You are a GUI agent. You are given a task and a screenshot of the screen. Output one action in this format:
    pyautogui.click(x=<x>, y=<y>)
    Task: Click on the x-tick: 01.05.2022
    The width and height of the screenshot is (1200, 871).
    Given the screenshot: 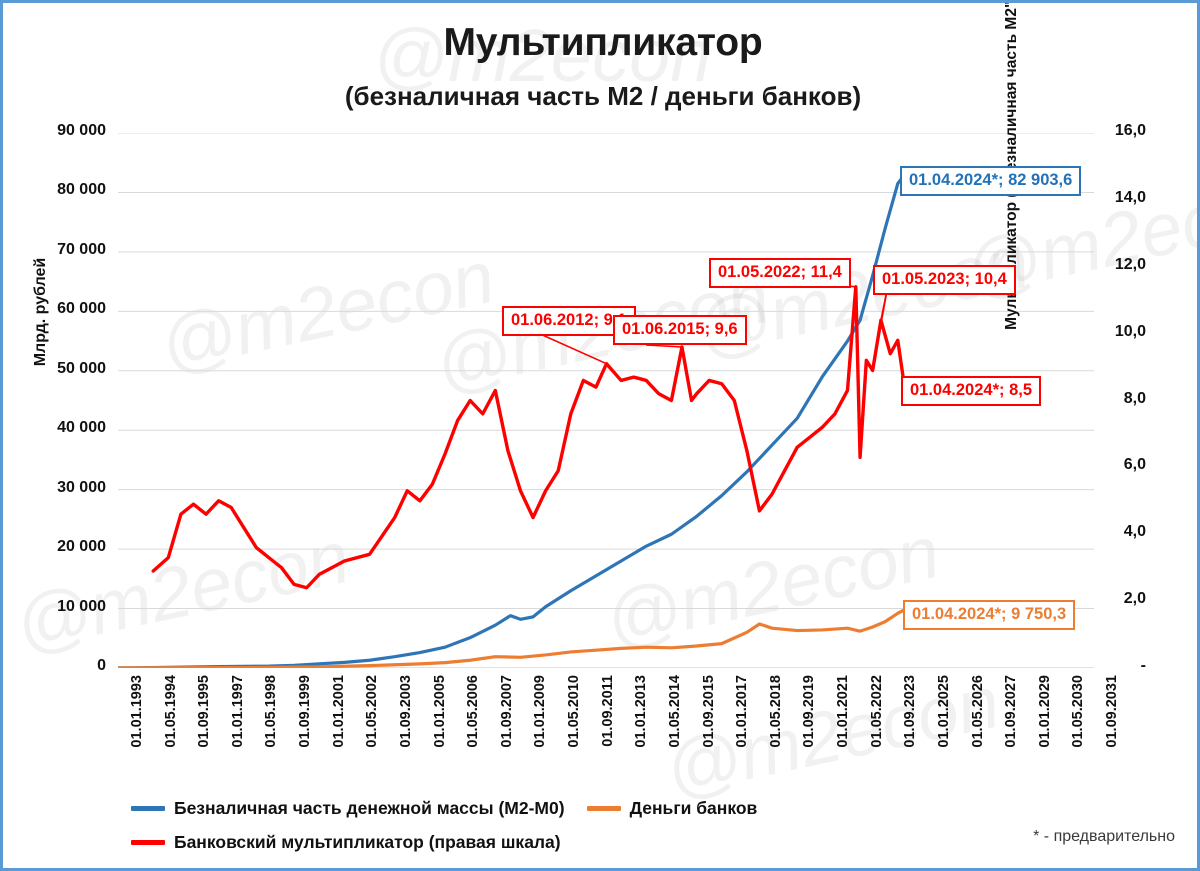 What is the action you would take?
    pyautogui.click(x=876, y=711)
    